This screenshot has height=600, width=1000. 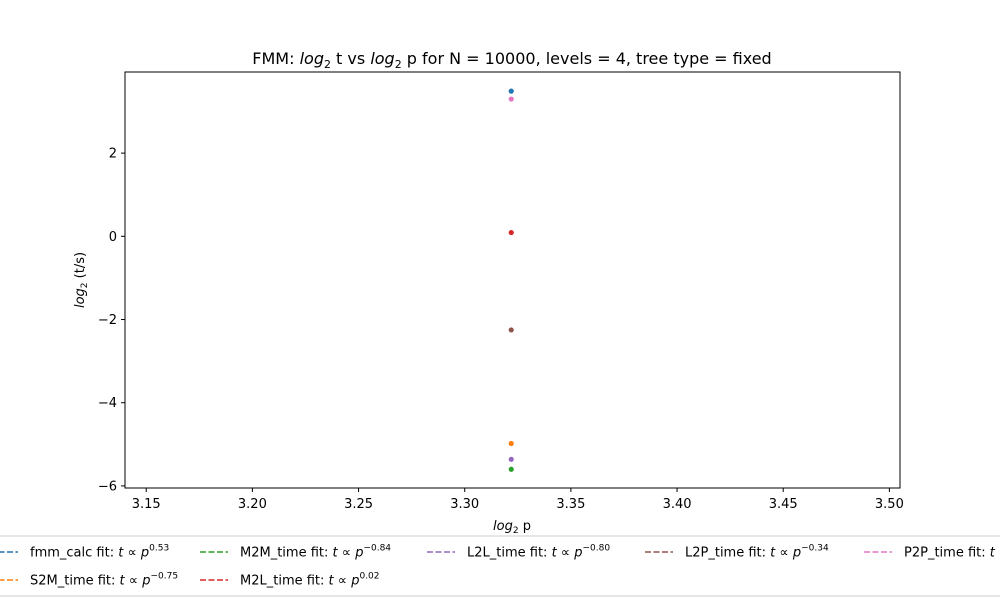 What do you see at coordinates (104, 580) in the screenshot?
I see `legend-label: S2M_time fit: t ∝ p−0.75` at bounding box center [104, 580].